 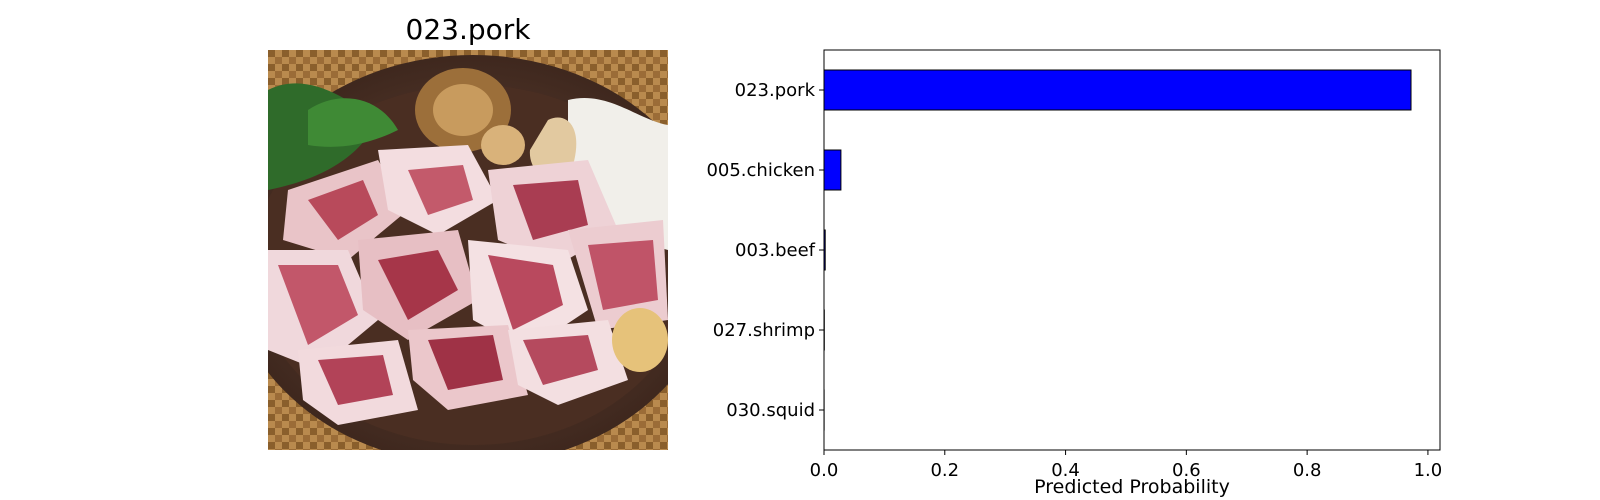 I want to click on y-tick-label: 027.shrimp, so click(x=764, y=330).